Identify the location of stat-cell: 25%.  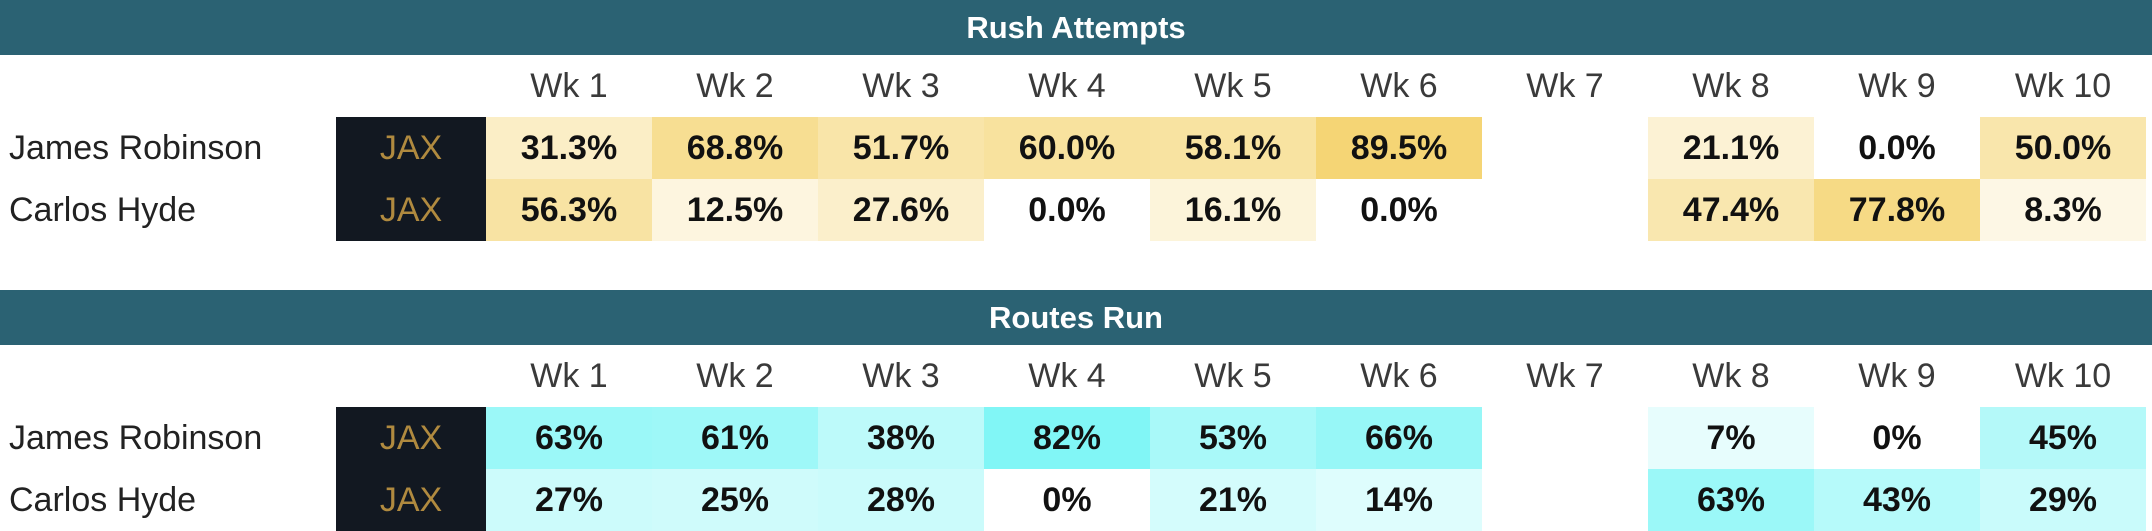
(735, 500).